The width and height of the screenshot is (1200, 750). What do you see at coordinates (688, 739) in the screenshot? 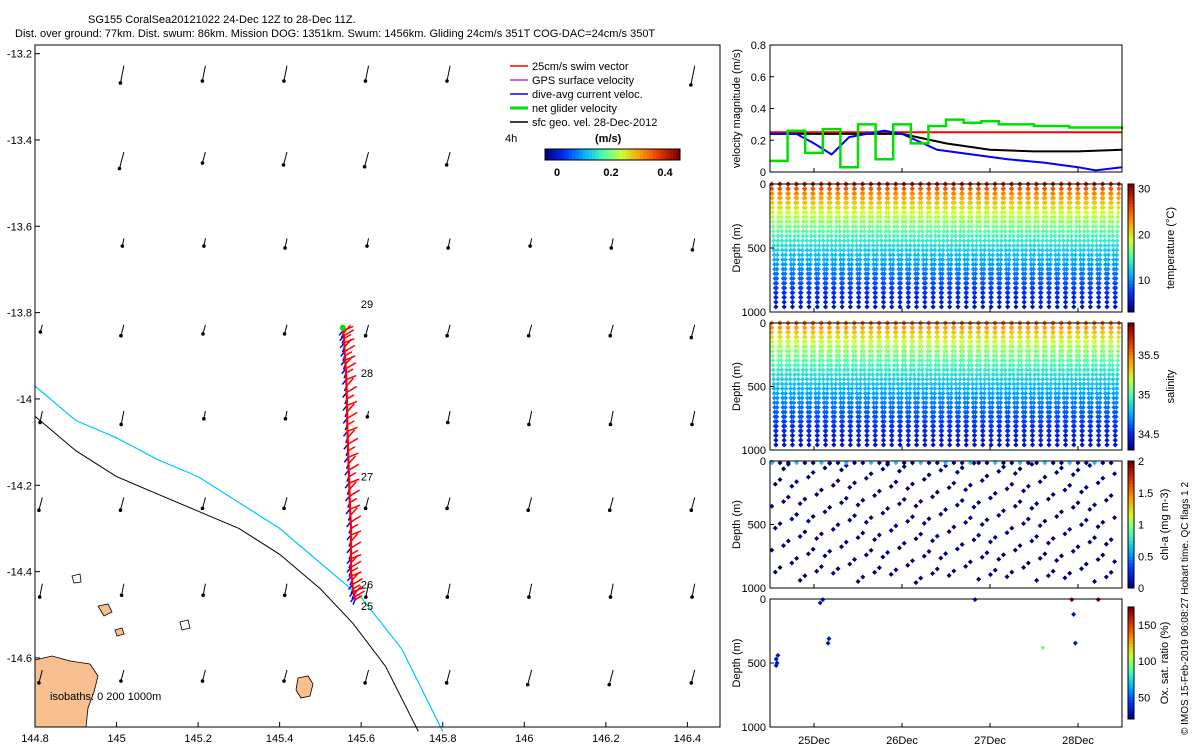
I see `map-x-tick-label: 146.4` at bounding box center [688, 739].